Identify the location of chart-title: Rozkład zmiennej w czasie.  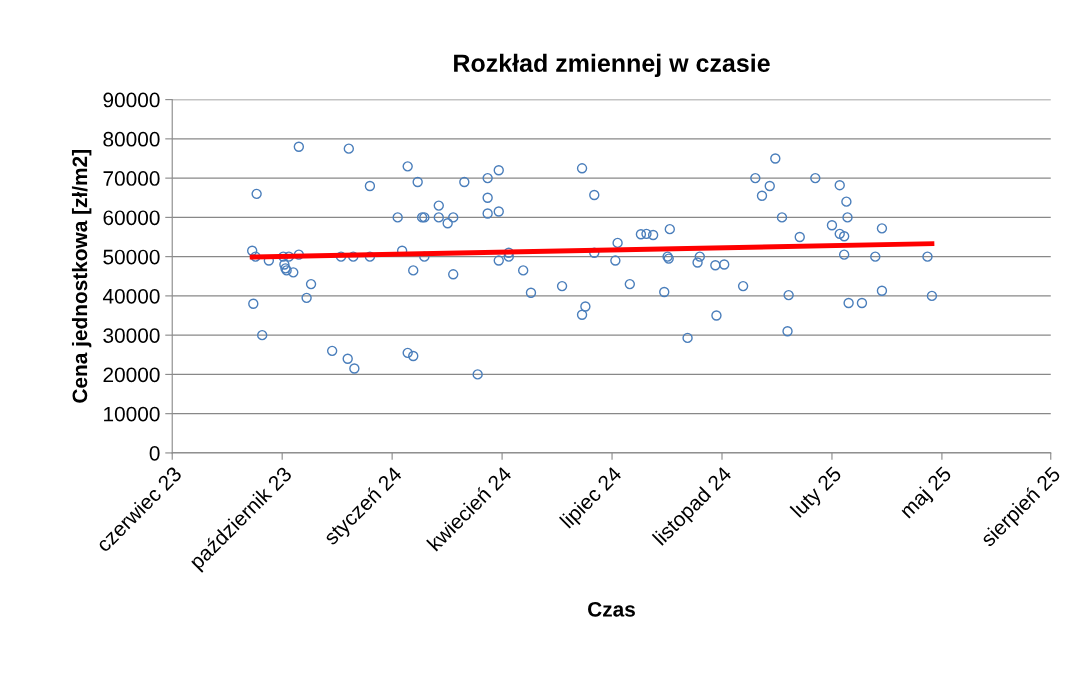
(612, 65).